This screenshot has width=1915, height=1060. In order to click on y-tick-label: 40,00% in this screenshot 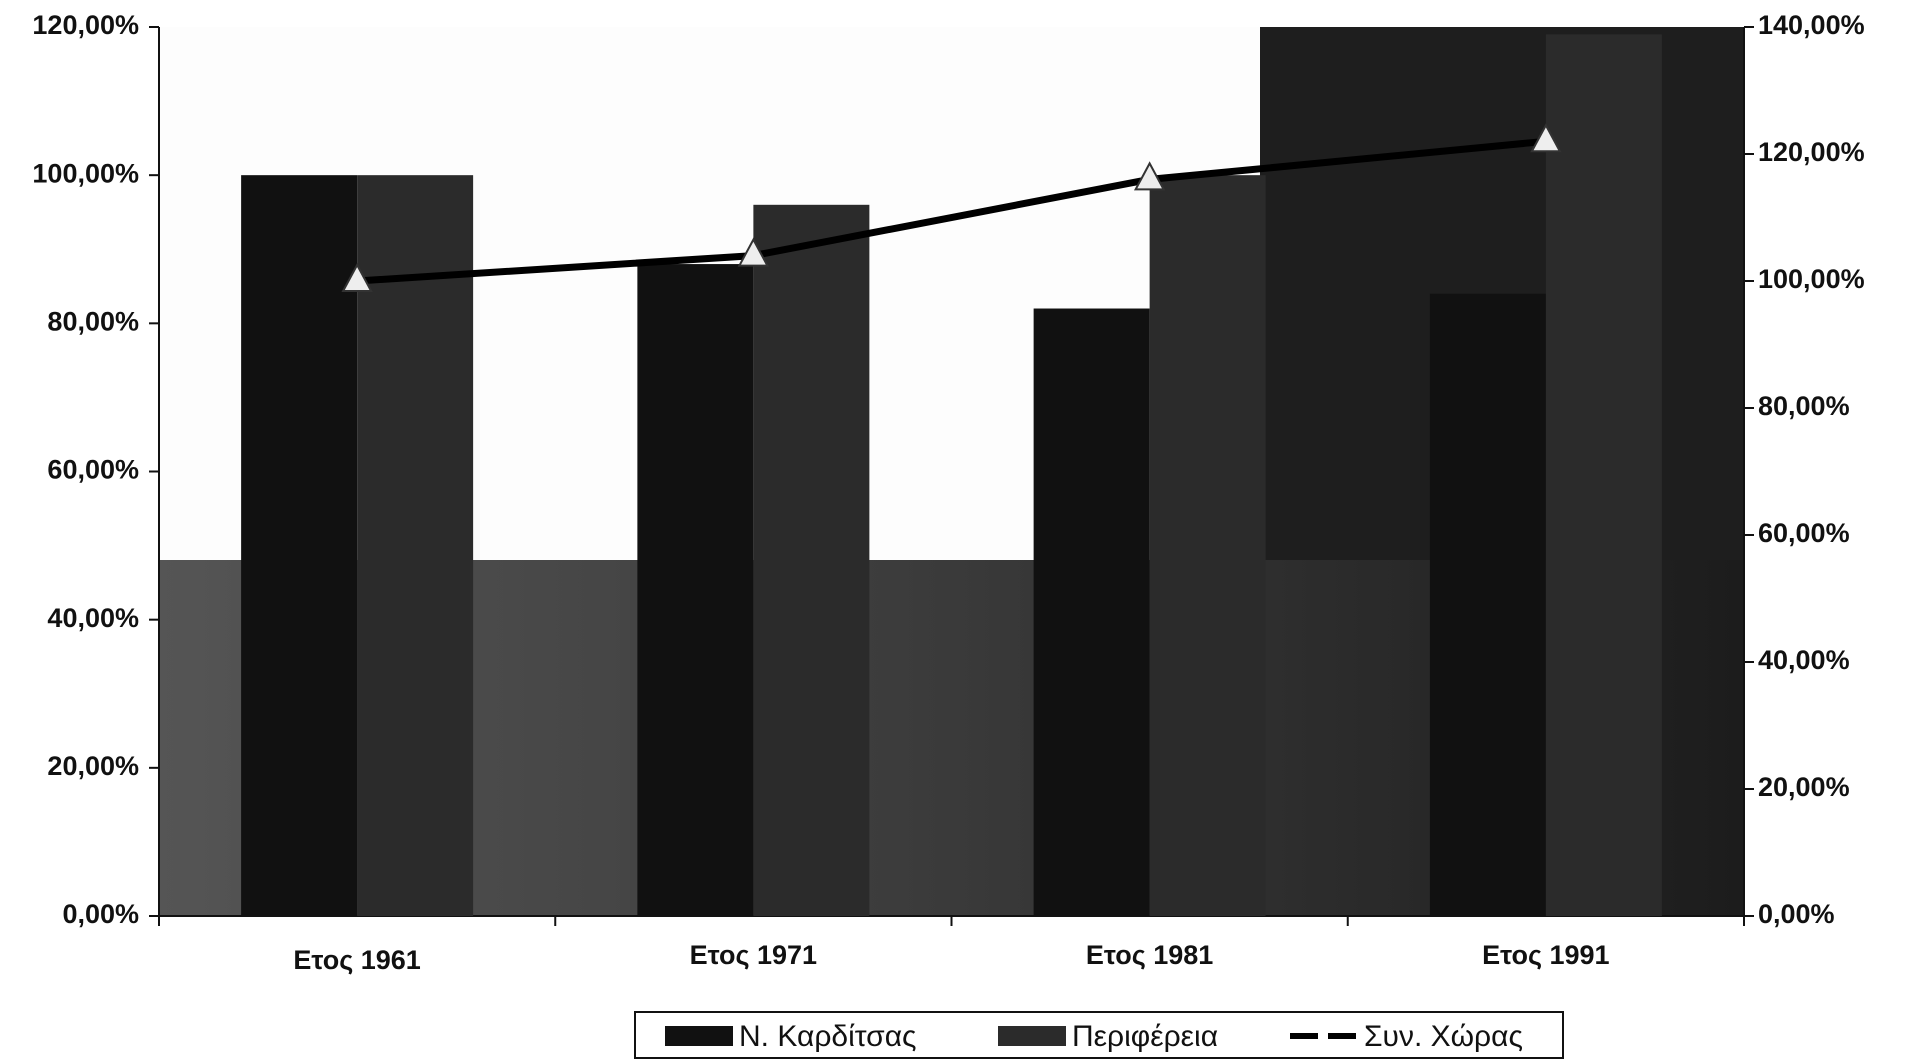, I will do `click(93, 618)`.